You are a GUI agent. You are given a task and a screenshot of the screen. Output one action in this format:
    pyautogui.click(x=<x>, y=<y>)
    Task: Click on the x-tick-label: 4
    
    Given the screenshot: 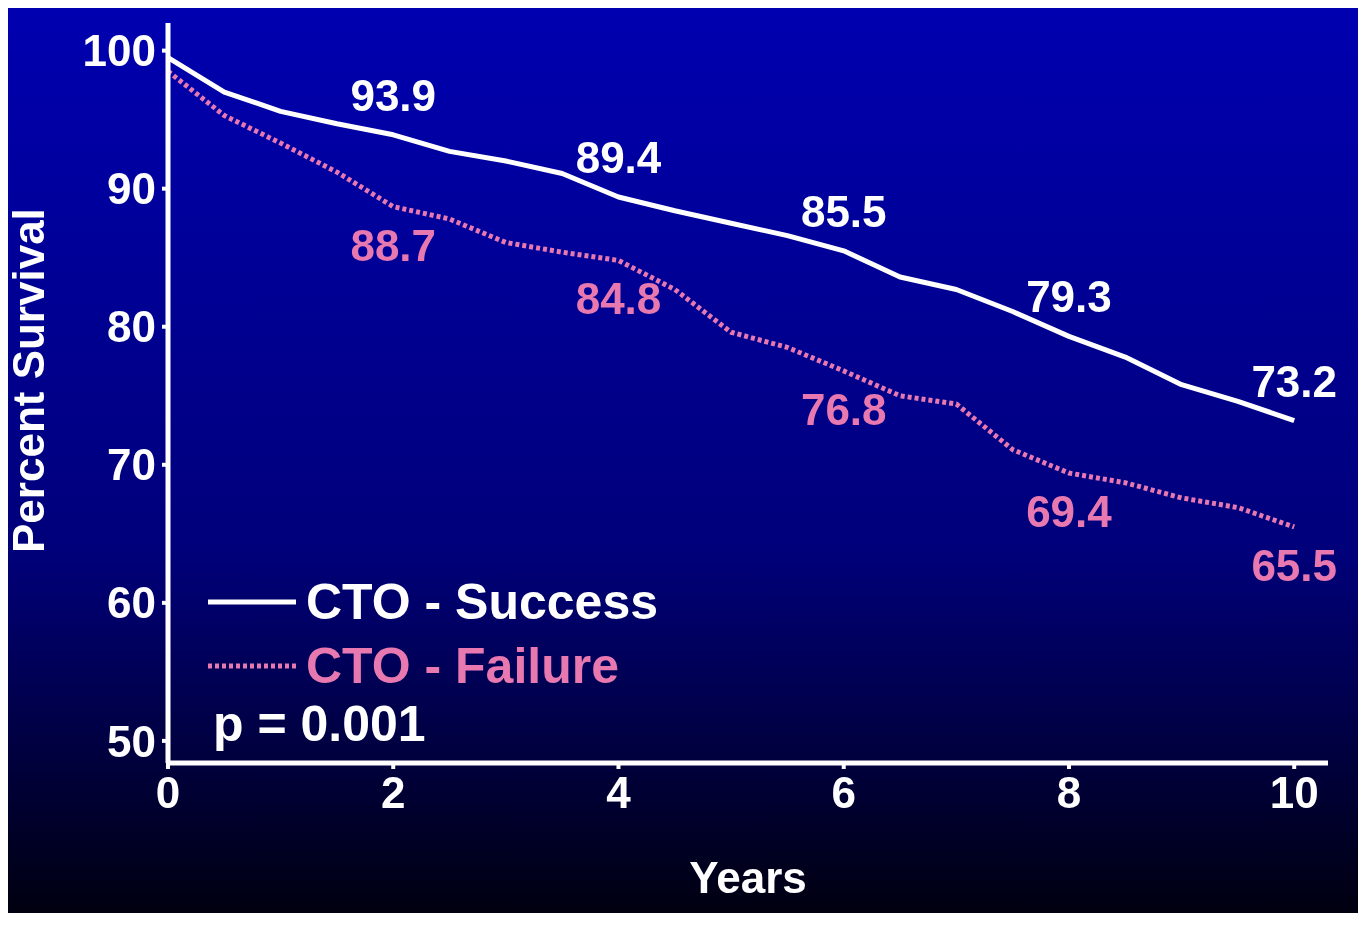 What is the action you would take?
    pyautogui.click(x=619, y=793)
    